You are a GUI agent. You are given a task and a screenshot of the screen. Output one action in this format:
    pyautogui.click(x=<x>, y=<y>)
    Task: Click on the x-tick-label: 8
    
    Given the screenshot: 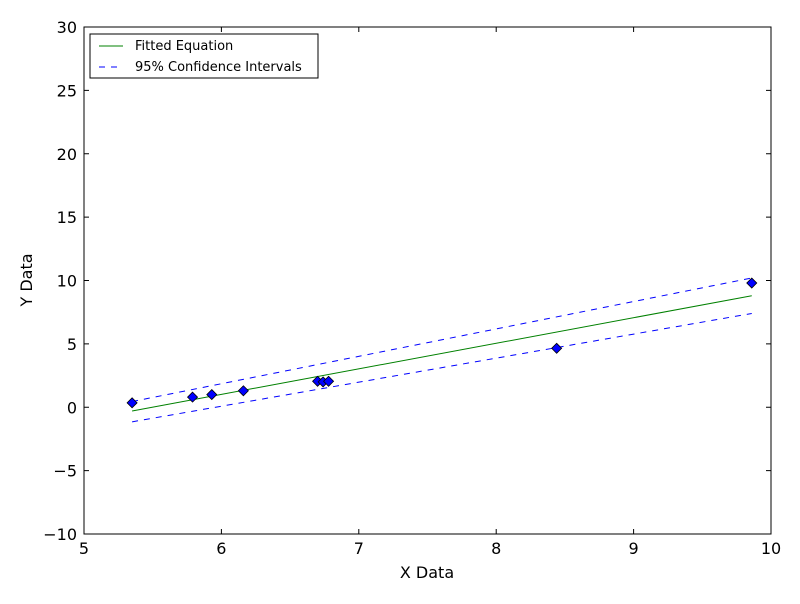 What is the action you would take?
    pyautogui.click(x=496, y=548)
    